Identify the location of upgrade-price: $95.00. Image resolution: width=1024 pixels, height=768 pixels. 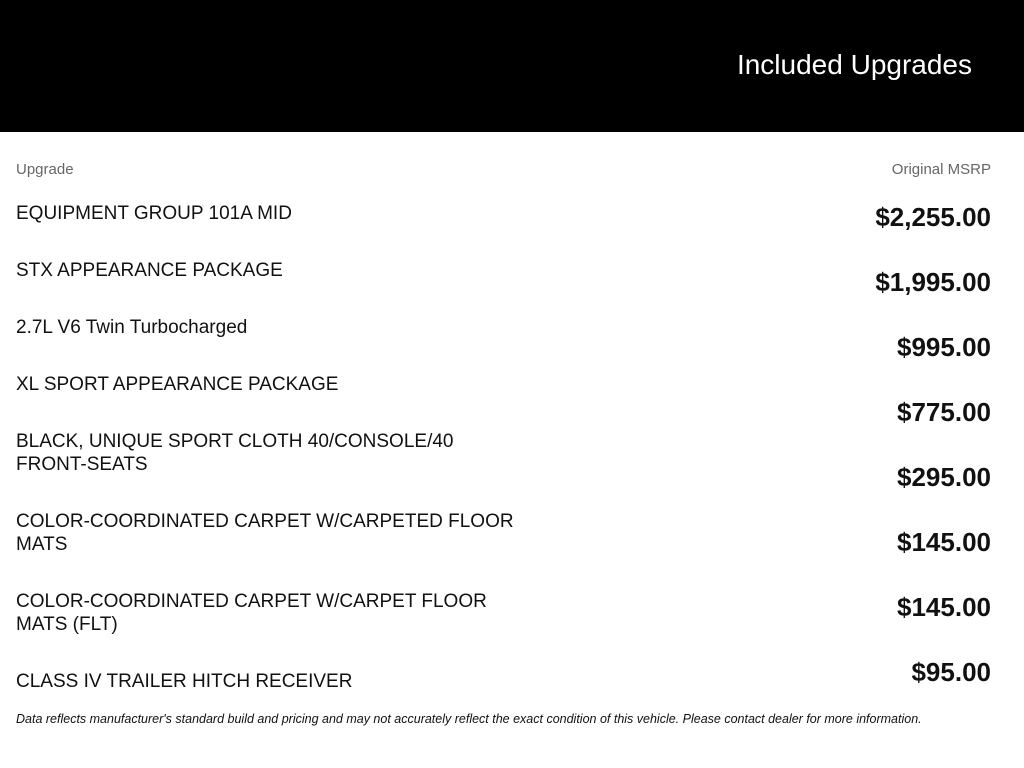
(951, 672).